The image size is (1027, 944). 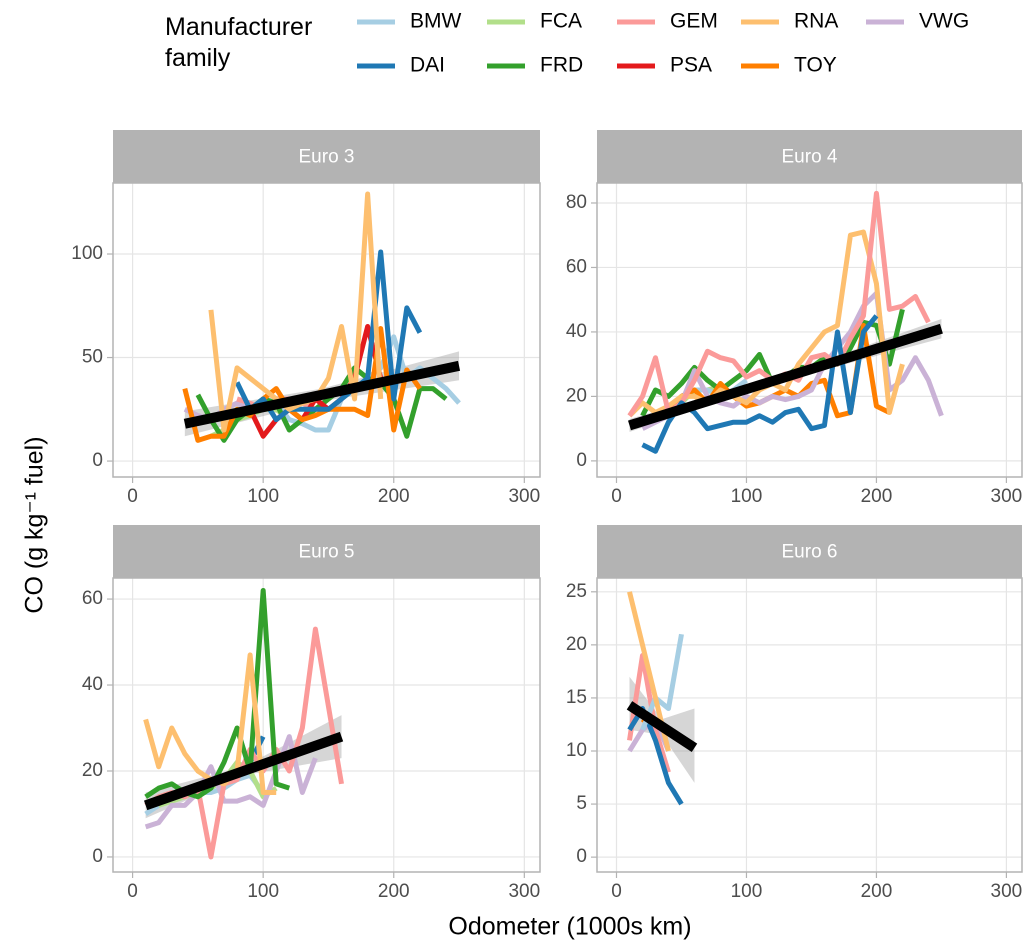 I want to click on facet-title: Euro 6, so click(x=810, y=552).